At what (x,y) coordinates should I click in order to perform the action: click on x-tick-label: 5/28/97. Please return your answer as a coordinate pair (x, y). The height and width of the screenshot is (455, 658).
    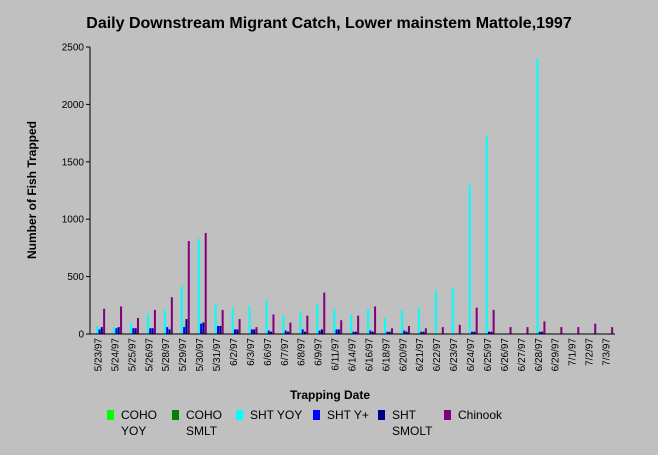
    Looking at the image, I should click on (166, 355).